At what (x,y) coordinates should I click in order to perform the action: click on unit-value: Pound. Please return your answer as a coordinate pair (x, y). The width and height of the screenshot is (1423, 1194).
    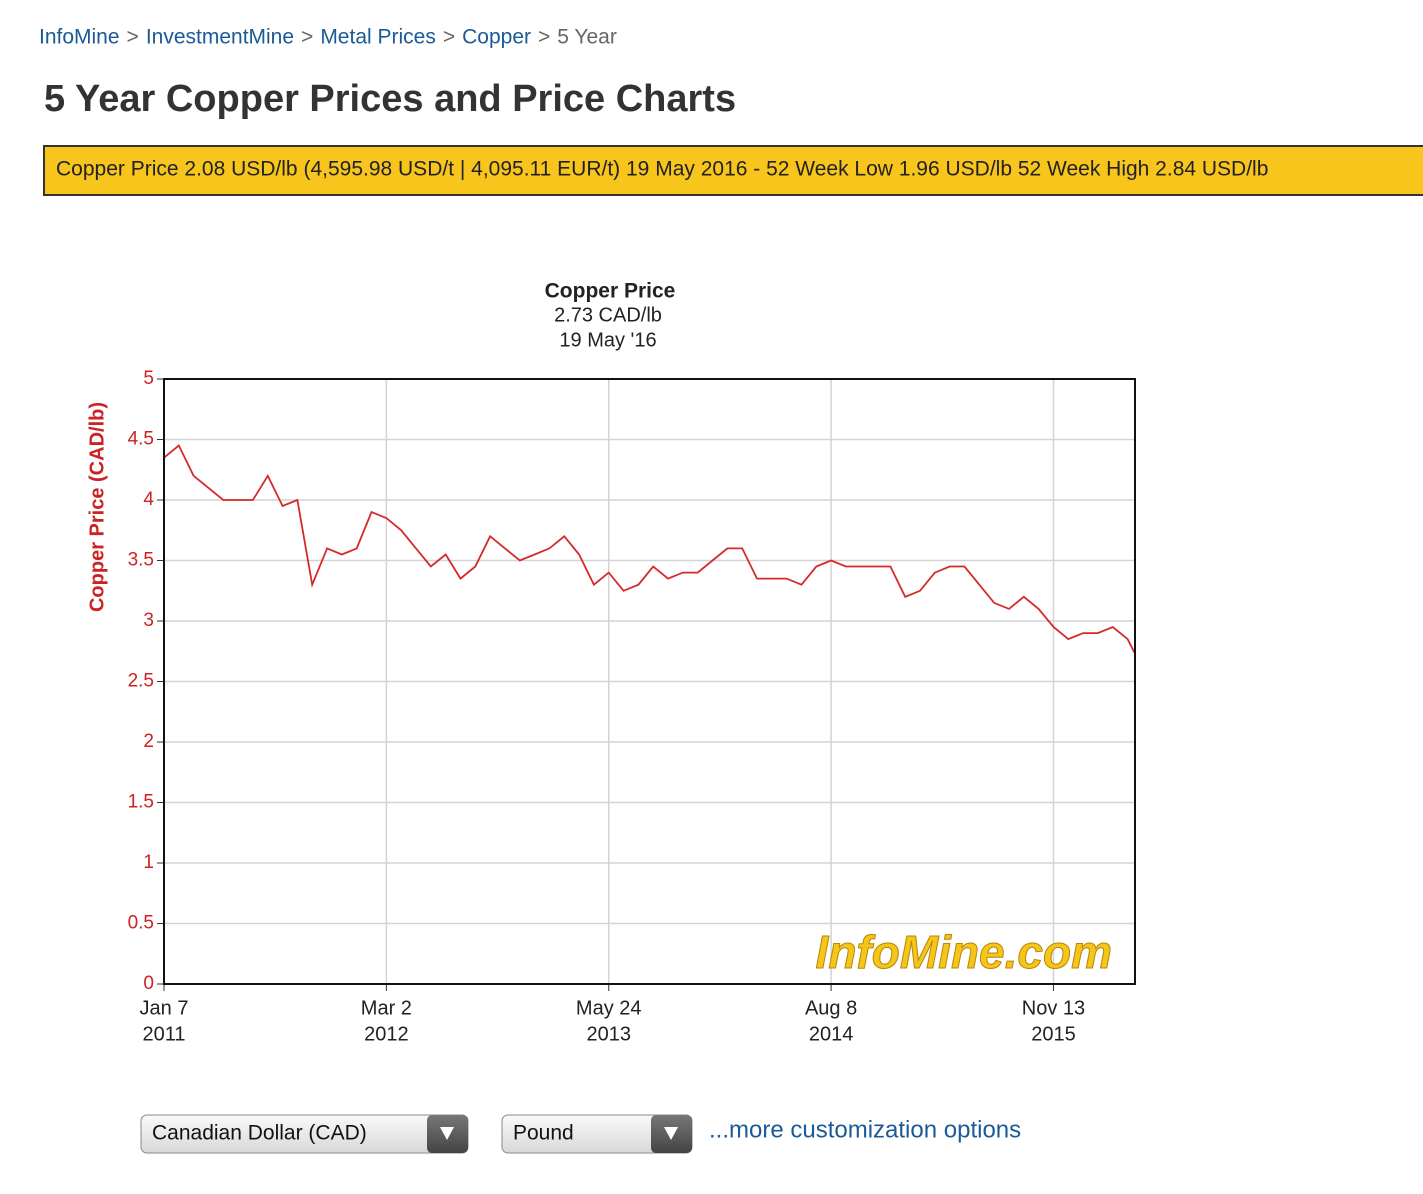
    Looking at the image, I should click on (543, 1133).